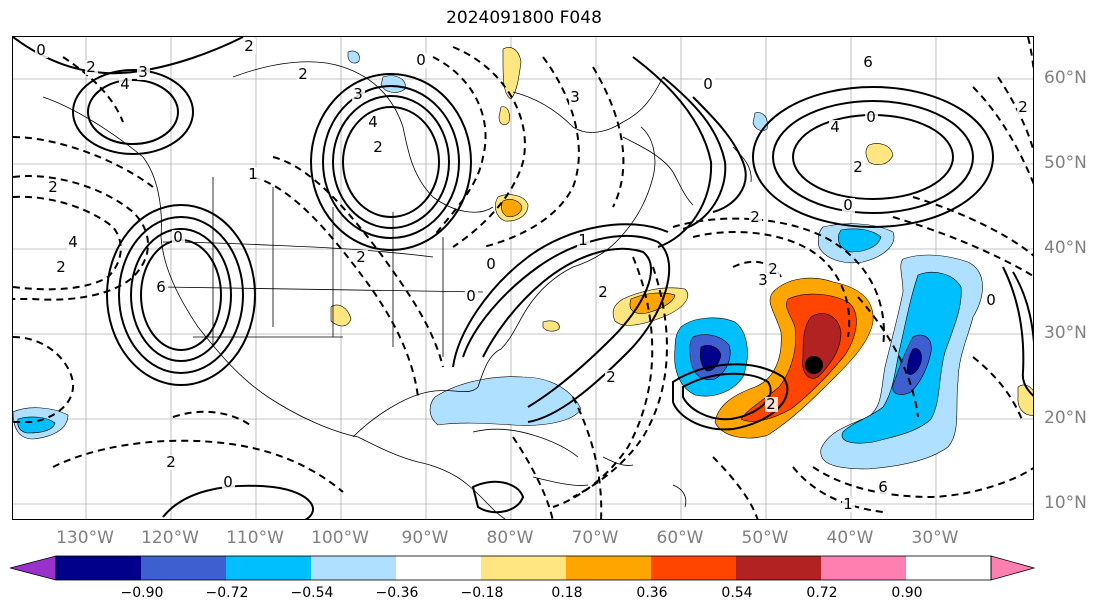 This screenshot has height=615, width=1105. I want to click on lon-label: 50°W, so click(765, 538).